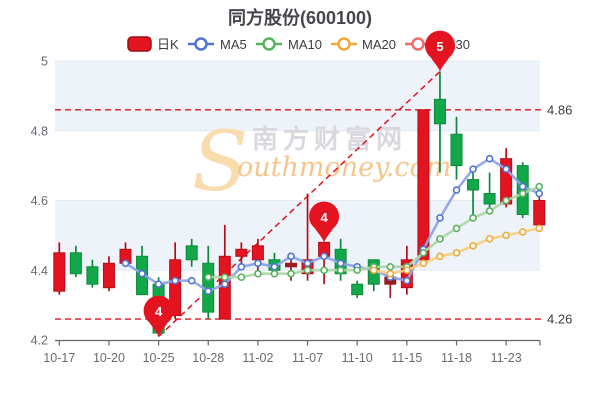  What do you see at coordinates (418, 44) in the screenshot?
I see `ma30-marker-icon` at bounding box center [418, 44].